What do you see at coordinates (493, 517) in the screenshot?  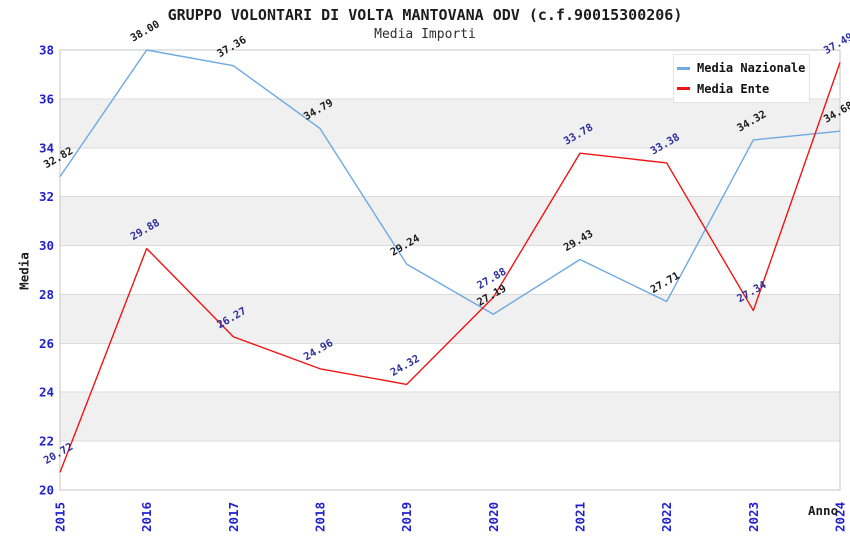 I see `x-tick-label: 2020` at bounding box center [493, 517].